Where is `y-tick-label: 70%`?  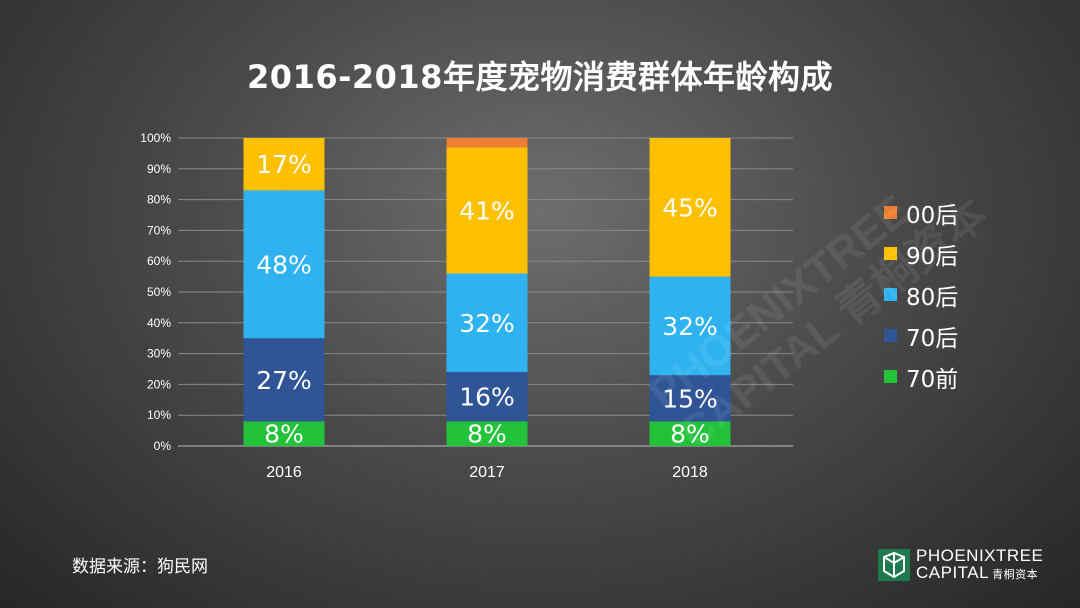 y-tick-label: 70% is located at coordinates (159, 230).